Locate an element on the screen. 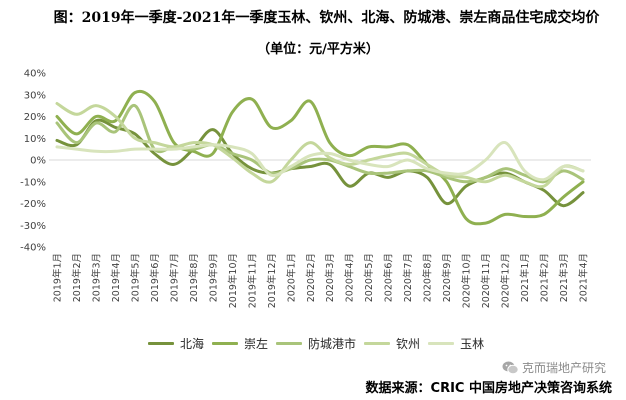 The image size is (626, 400). watermark: 克而瑞地产研究 is located at coordinates (554, 367).